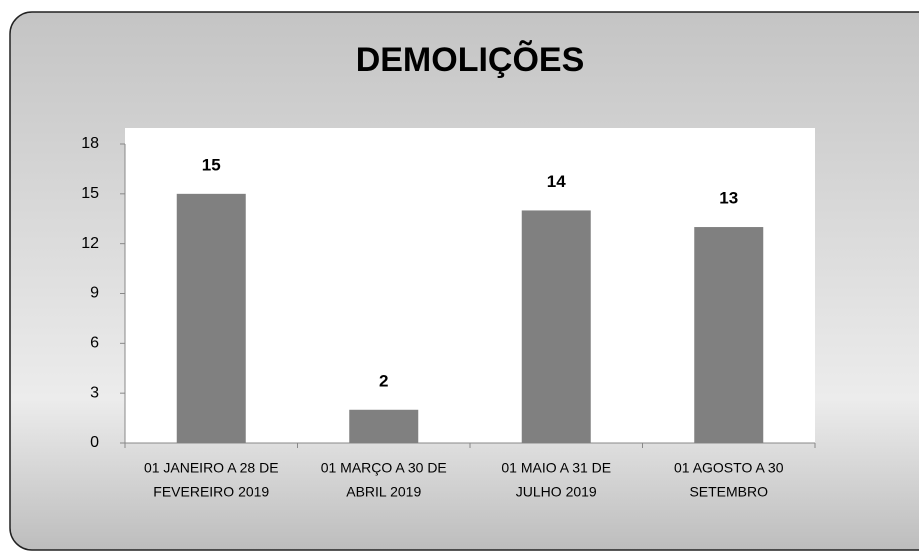 The height and width of the screenshot is (556, 919). Describe the element at coordinates (384, 468) in the screenshot. I see `x-tick-label: 01 MARÇO A 30 DE` at that location.